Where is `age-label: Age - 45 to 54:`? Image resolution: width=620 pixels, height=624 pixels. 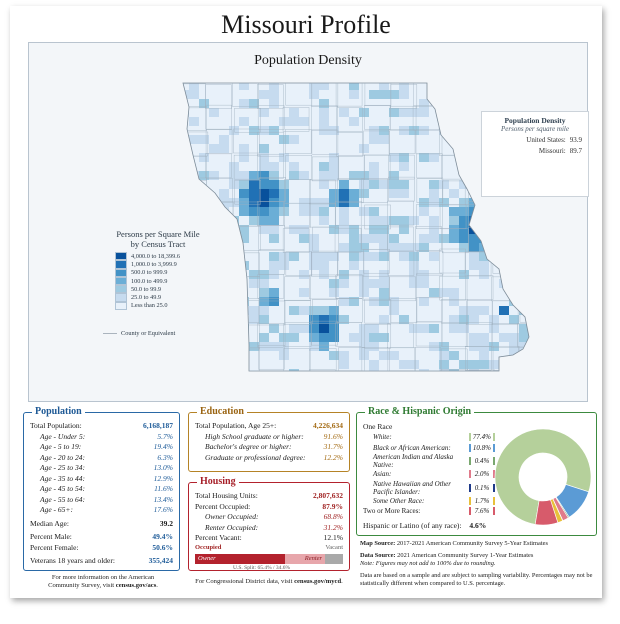 age-label: Age - 45 to 54: is located at coordinates (62, 488).